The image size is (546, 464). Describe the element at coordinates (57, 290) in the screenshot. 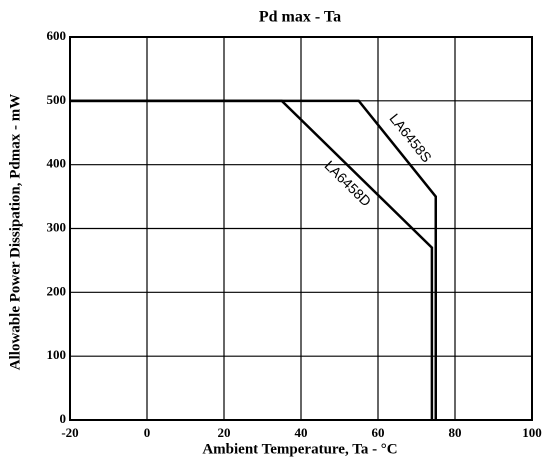

I see `y-tick-label: 200` at that location.